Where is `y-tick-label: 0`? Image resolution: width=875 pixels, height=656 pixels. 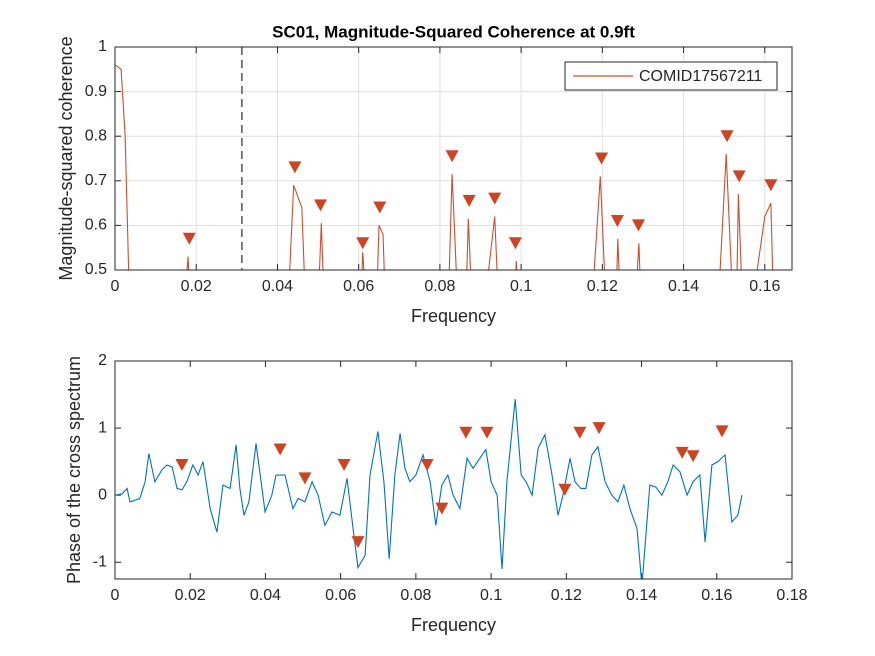 y-tick-label: 0 is located at coordinates (102, 494).